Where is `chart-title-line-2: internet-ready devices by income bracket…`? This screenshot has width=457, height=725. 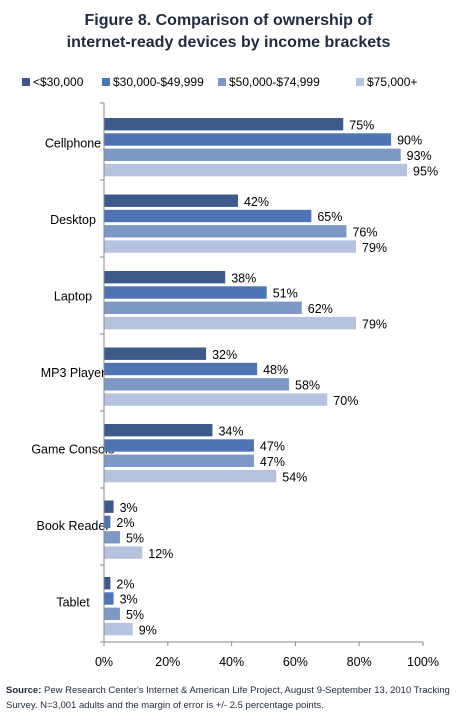
chart-title-line-2: internet-ready devices by income bracket… is located at coordinates (228, 42).